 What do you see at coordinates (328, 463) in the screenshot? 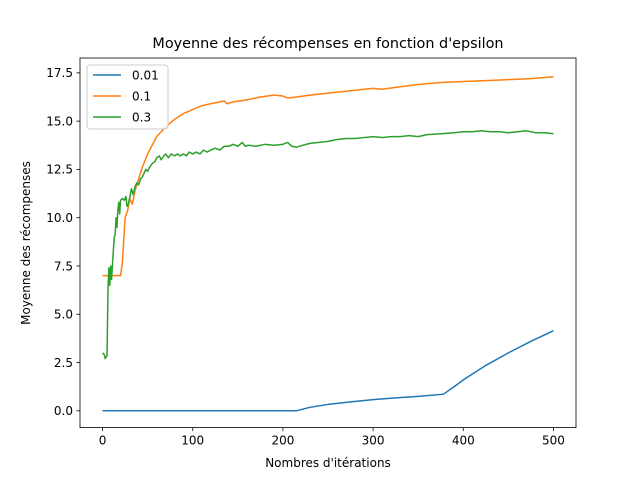
I see `x-axis-title: Nombres d'itérations` at bounding box center [328, 463].